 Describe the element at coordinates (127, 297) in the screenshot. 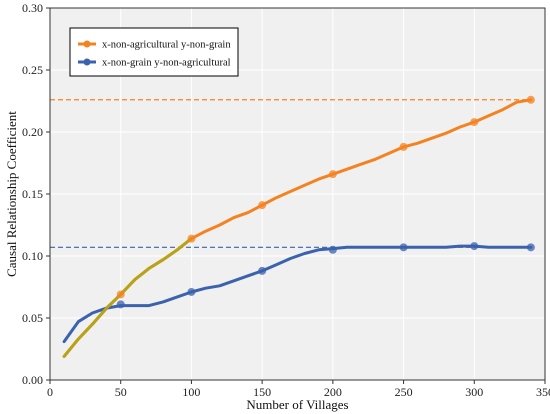

I see `series-line-1-overlap` at that location.